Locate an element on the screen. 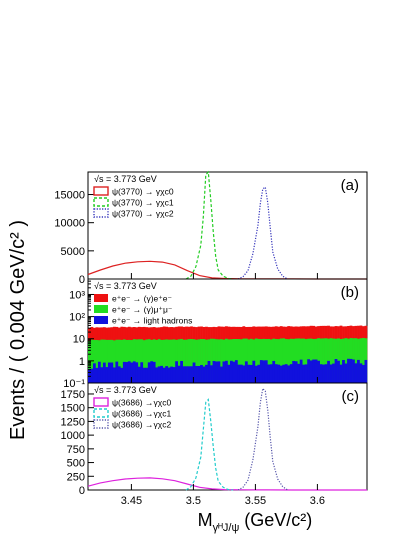 This screenshot has width=415, height=537. x-tick-label: 3.6 is located at coordinates (317, 501).